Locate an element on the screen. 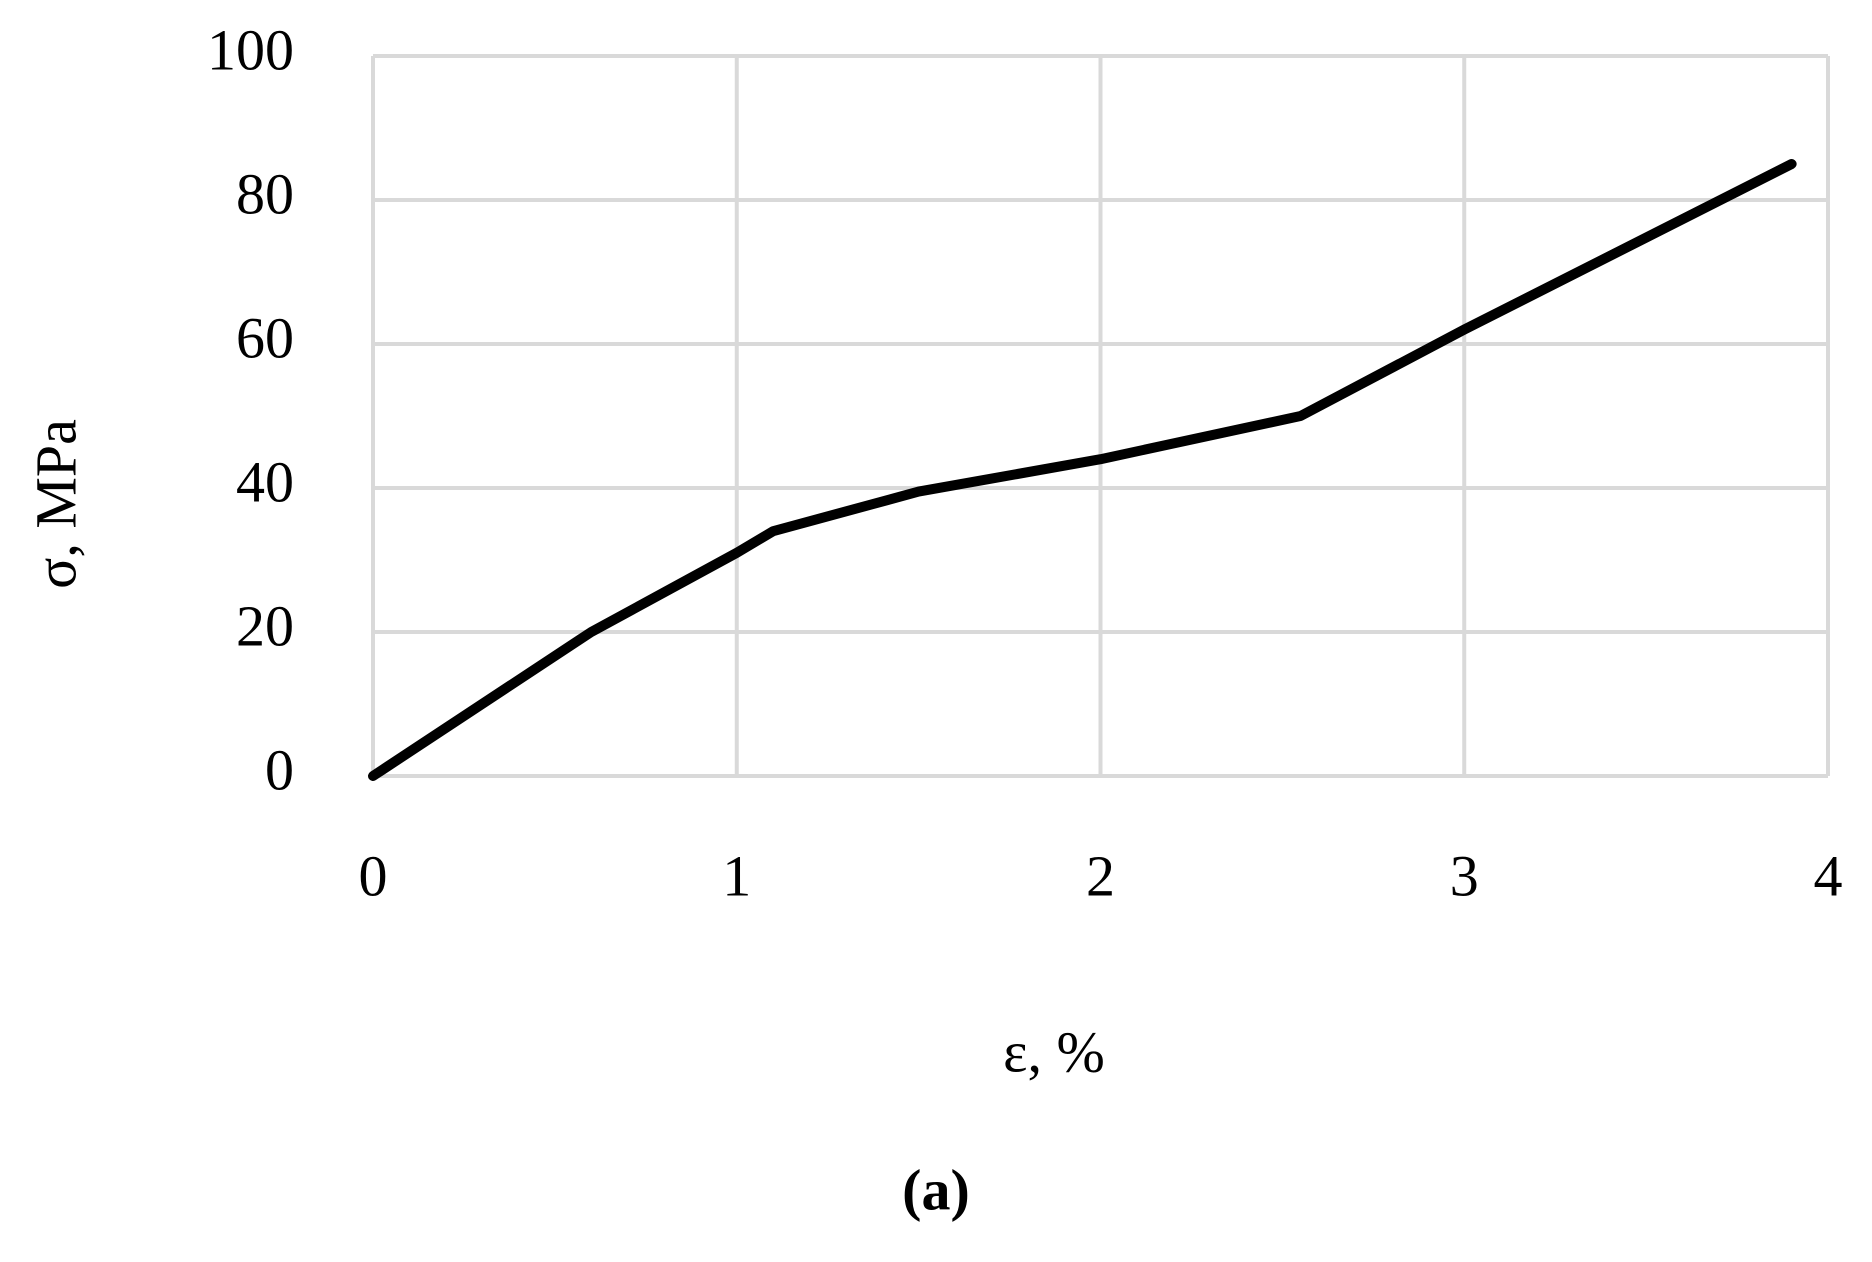 Image resolution: width=1872 pixels, height=1262 pixels. y-tick-label: 20 is located at coordinates (265, 625).